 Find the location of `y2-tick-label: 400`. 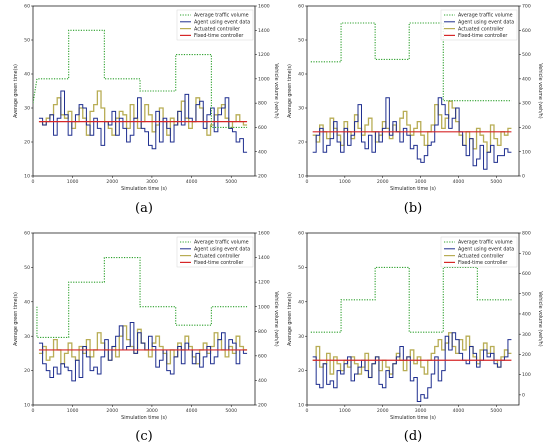

y2-tick-label: 400 is located at coordinates (526, 79).